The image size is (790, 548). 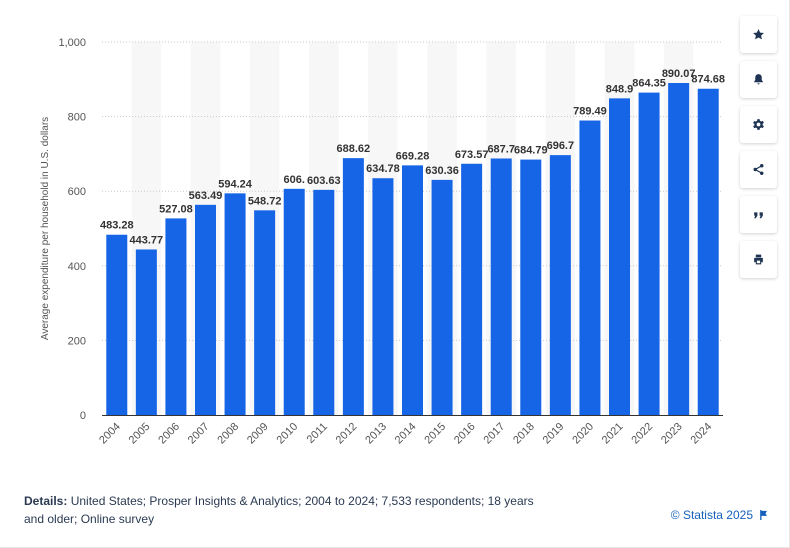 I want to click on print-icon, so click(x=758, y=259).